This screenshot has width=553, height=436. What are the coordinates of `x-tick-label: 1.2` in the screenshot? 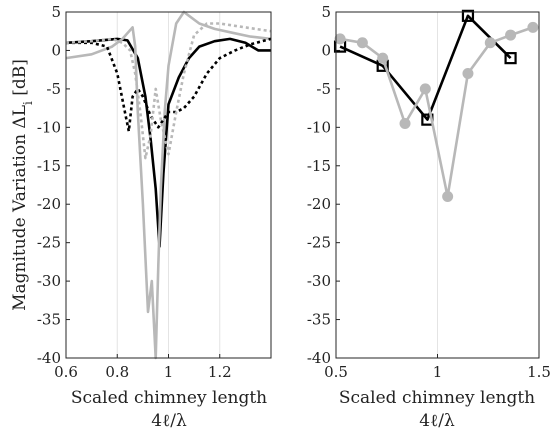 It's located at (220, 372).